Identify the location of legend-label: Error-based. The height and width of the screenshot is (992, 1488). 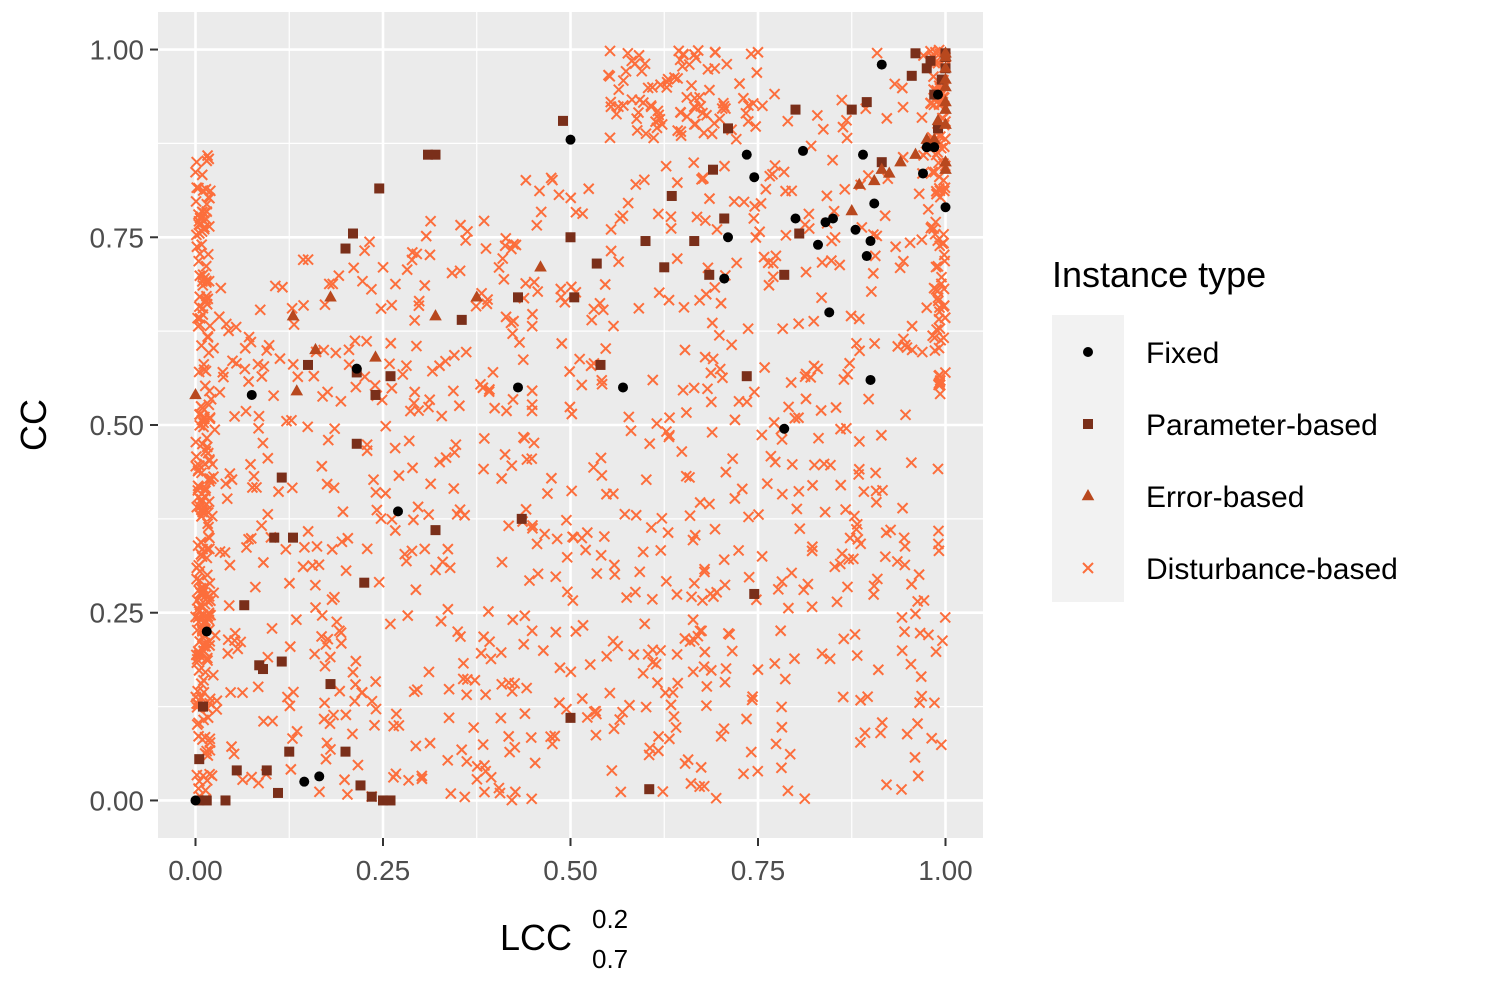
(1225, 497).